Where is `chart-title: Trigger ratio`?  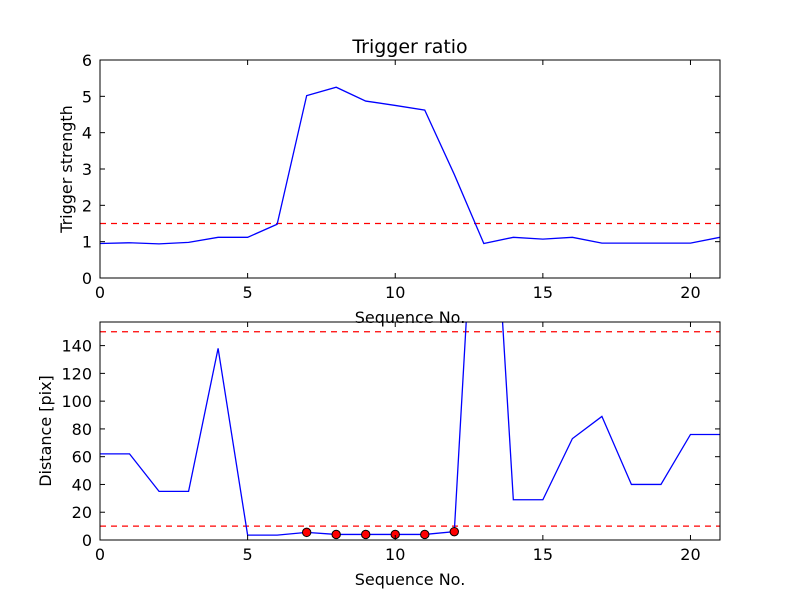 chart-title: Trigger ratio is located at coordinates (409, 47).